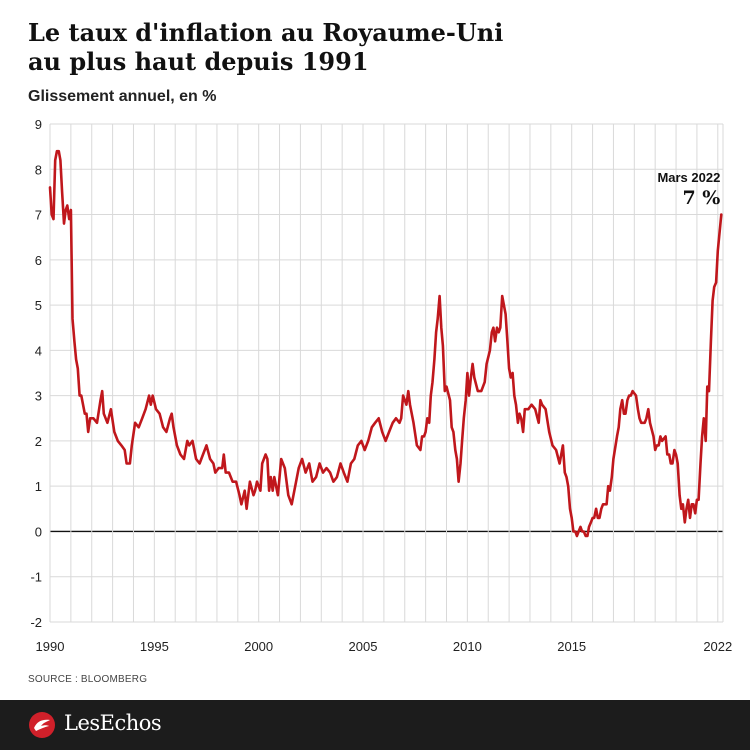  Describe the element at coordinates (36, 373) in the screenshot. I see `y-axis-ticks: -2 -1 0 1 2 3 4 5 6 7 8 9` at that location.